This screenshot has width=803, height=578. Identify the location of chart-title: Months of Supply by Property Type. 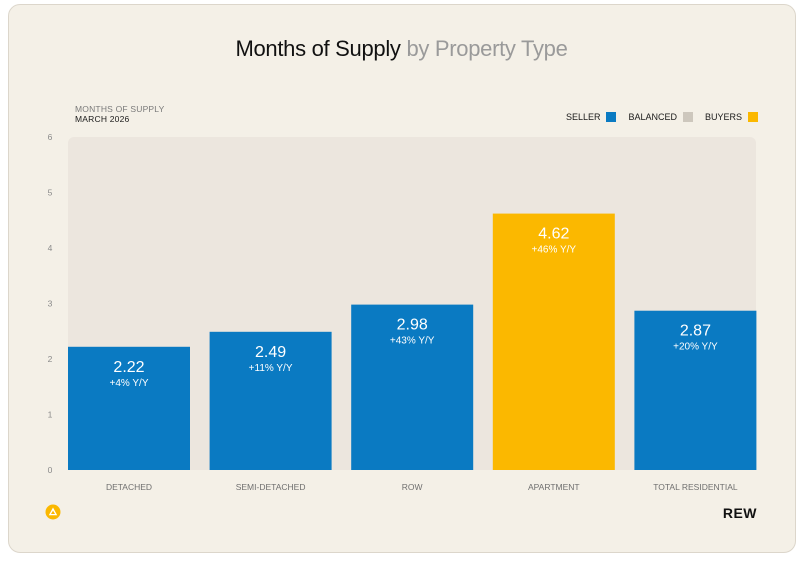
(401, 49).